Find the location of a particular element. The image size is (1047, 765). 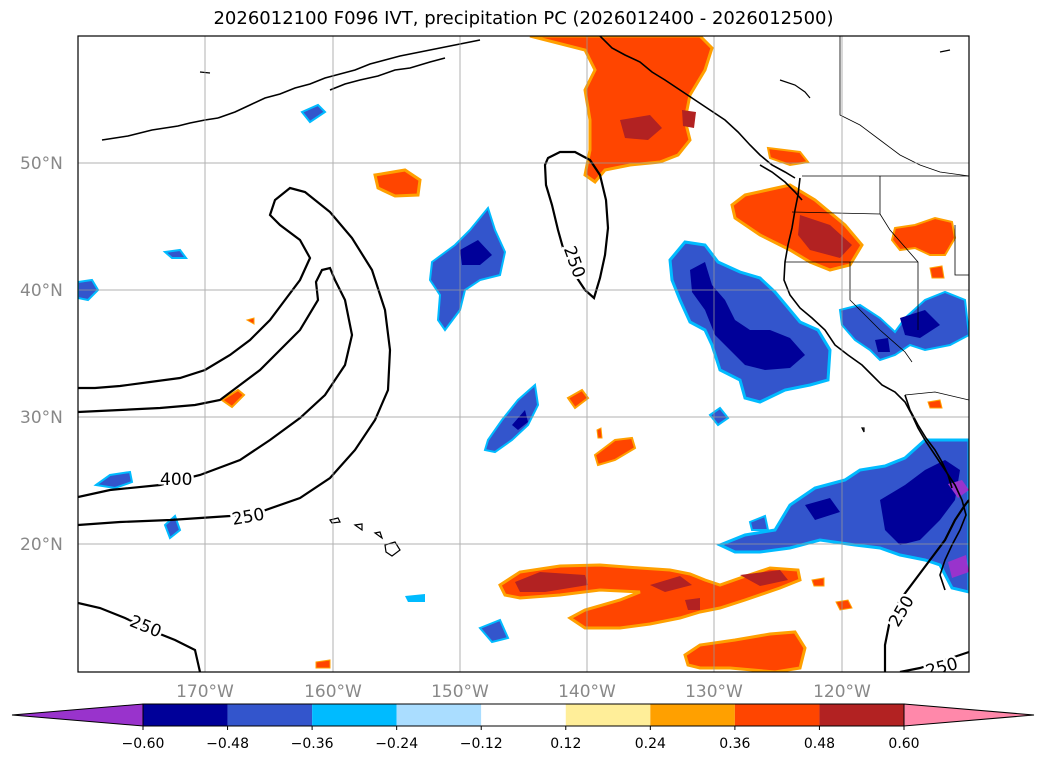

anomaly-145w-core is located at coordinates (520, 420).